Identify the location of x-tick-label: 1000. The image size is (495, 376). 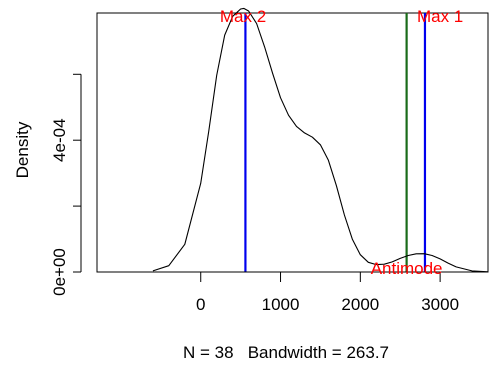
(281, 304).